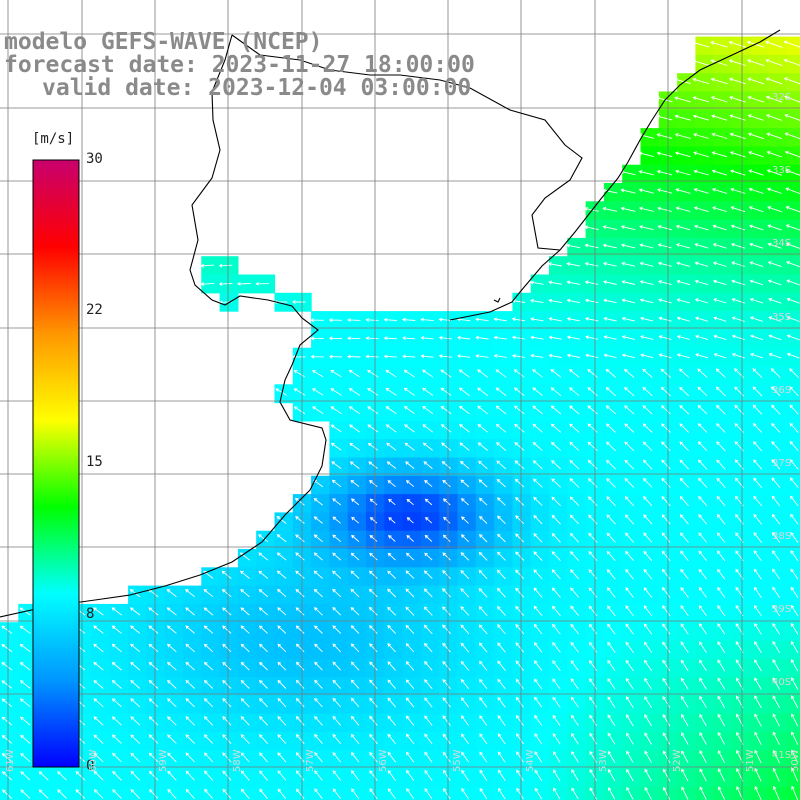  I want to click on lat-label: 39S, so click(782, 609).